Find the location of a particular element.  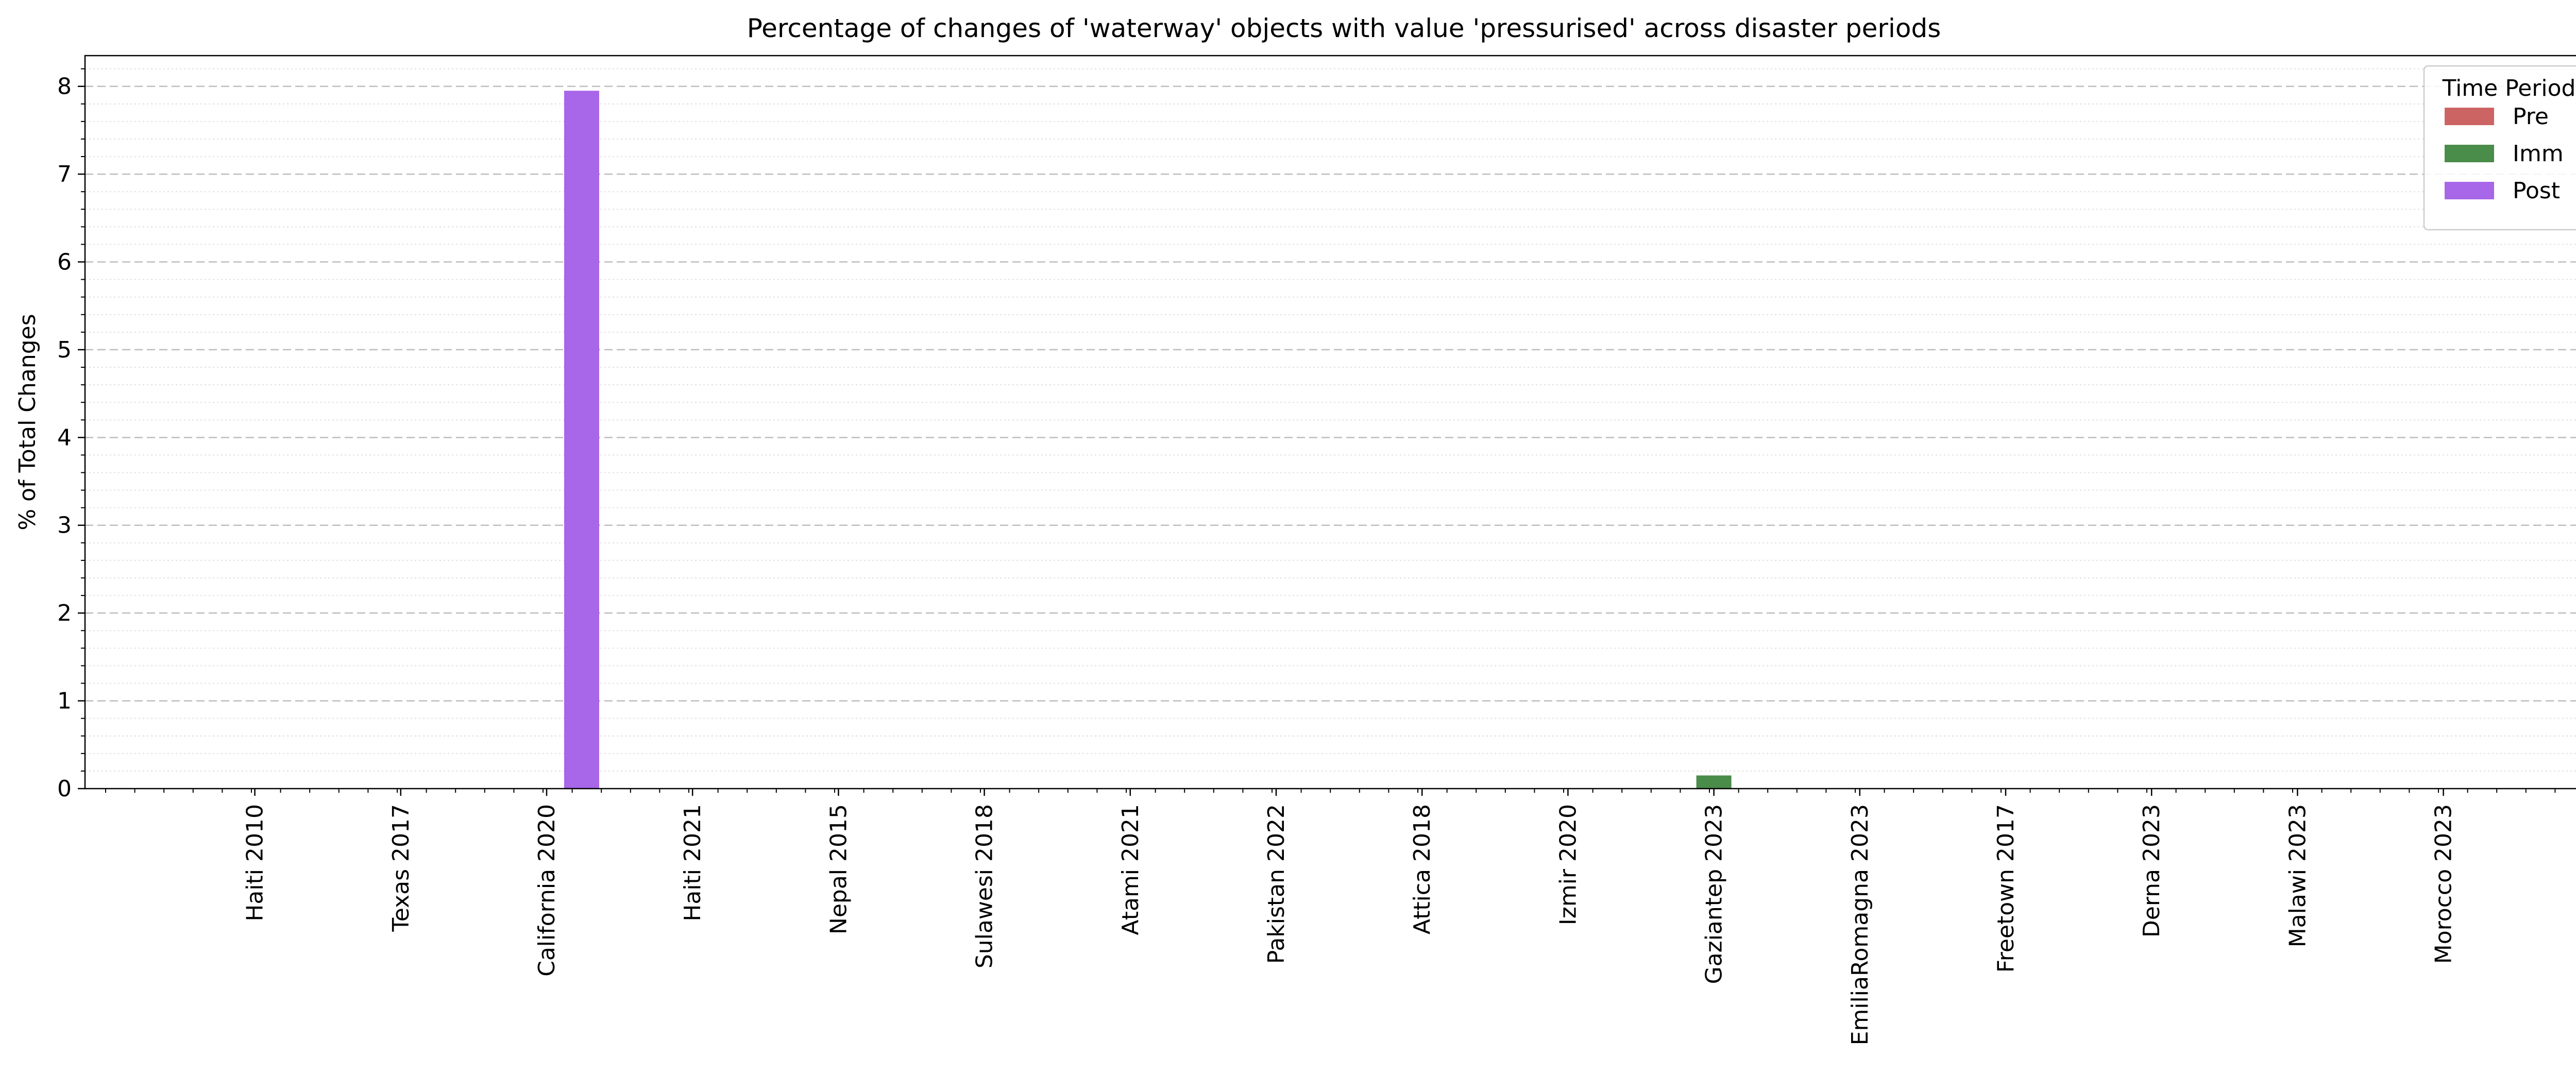

y-tick-label: 0 is located at coordinates (64, 789).